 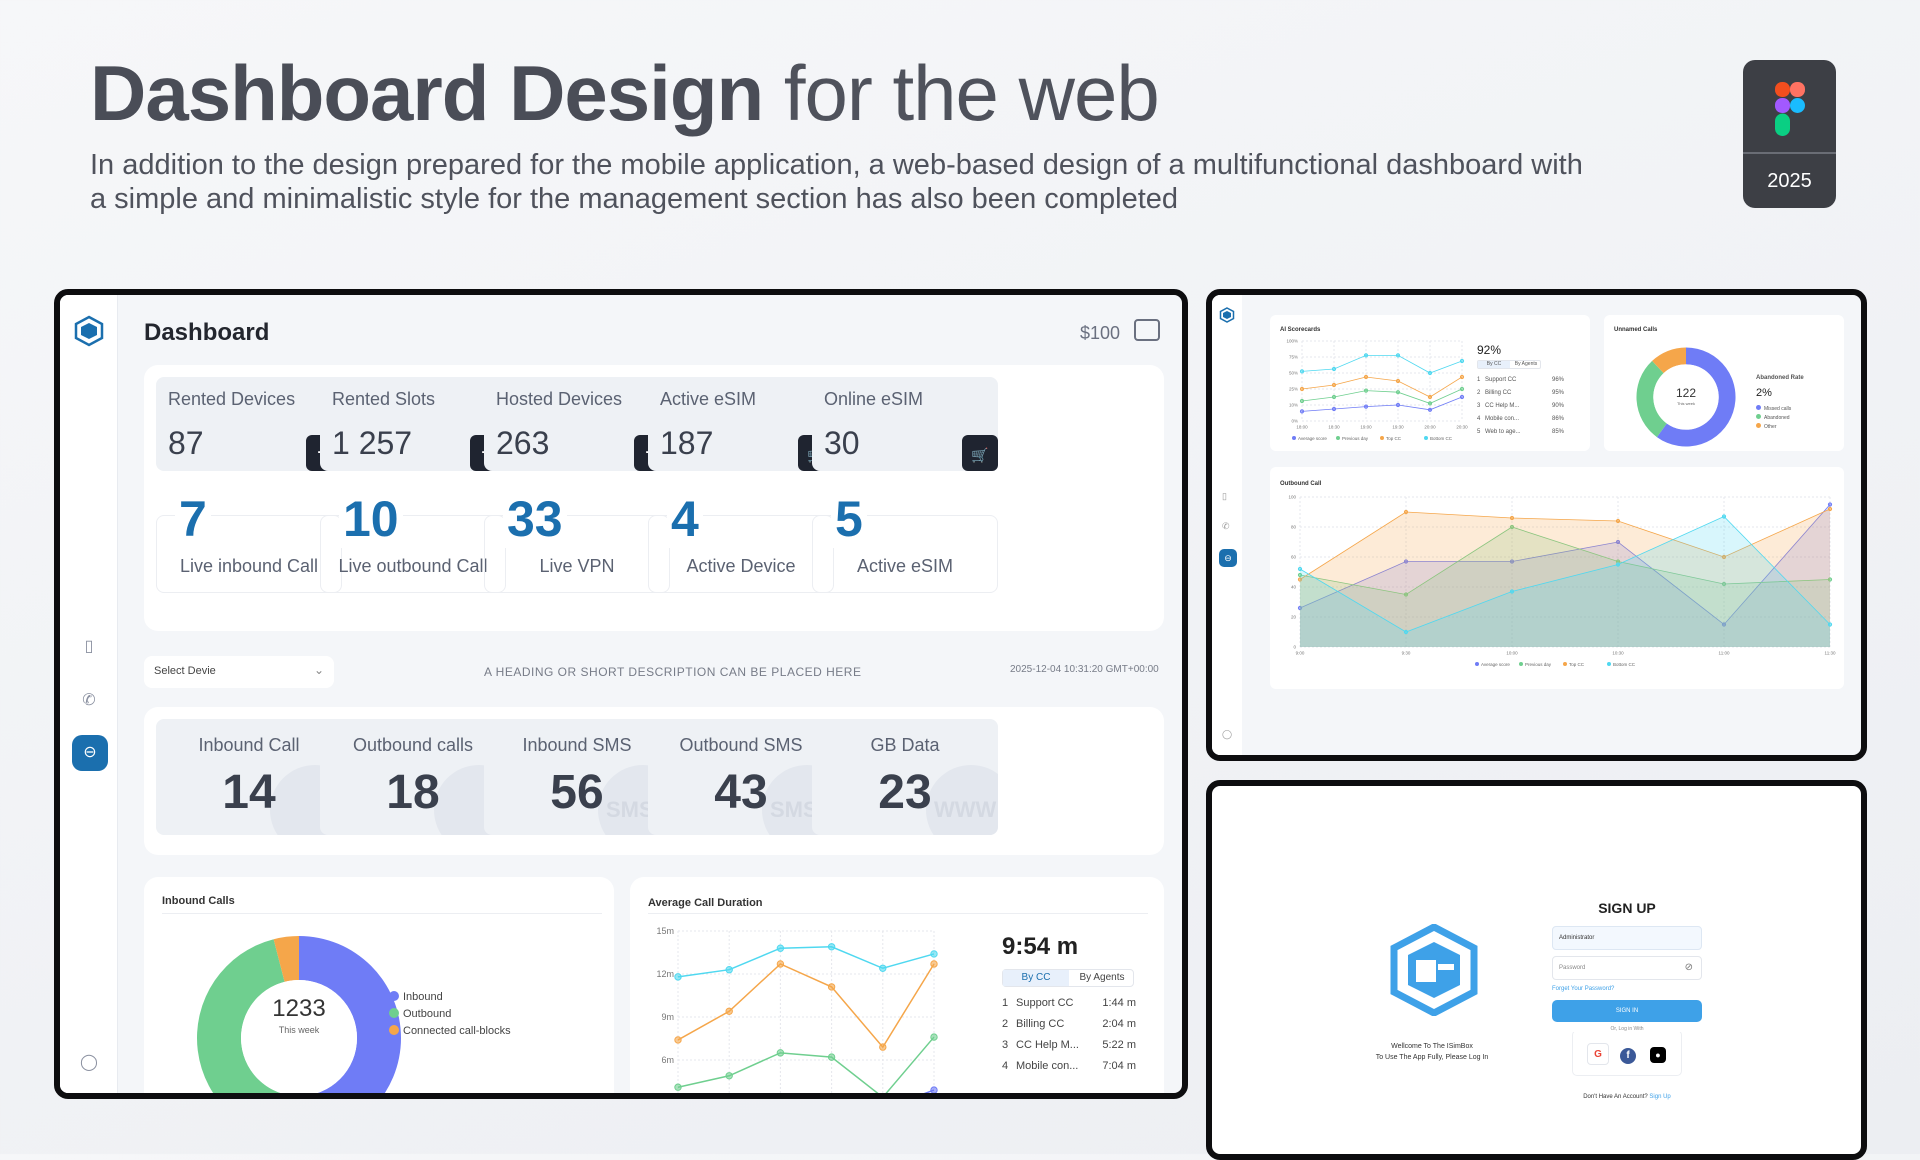 What do you see at coordinates (1302, 427) in the screenshot?
I see `x-tick-label: 18:00` at bounding box center [1302, 427].